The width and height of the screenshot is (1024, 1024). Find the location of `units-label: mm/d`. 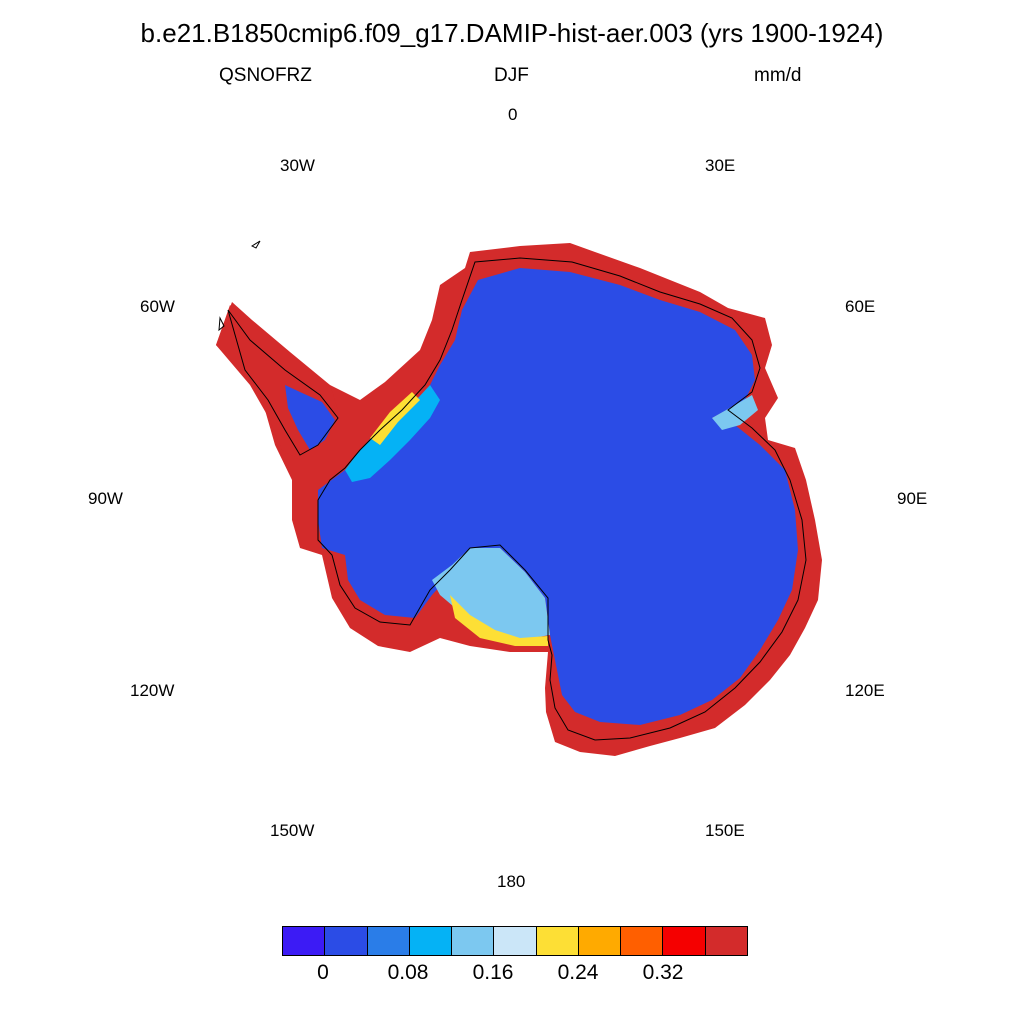

units-label: mm/d is located at coordinates (778, 75).